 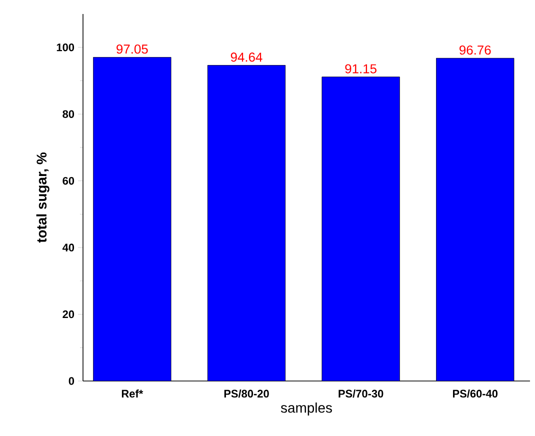 I want to click on y-tick-label: 80, so click(x=68, y=114).